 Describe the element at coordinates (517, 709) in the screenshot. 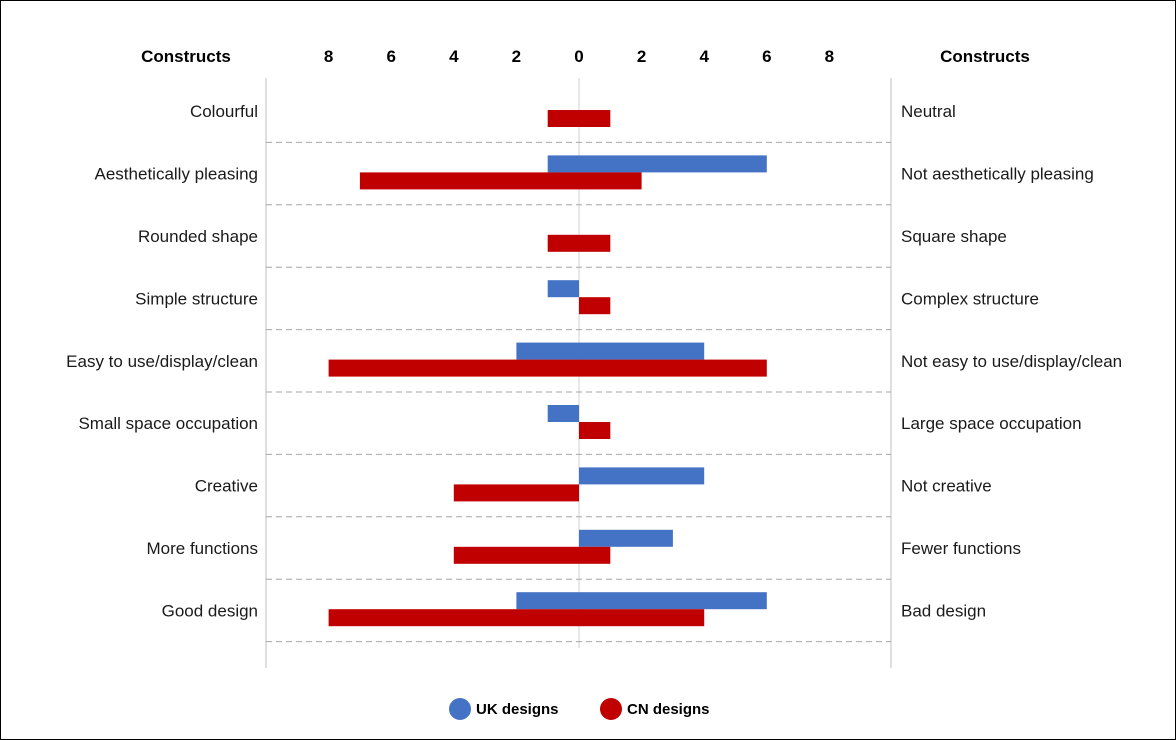

I see `legend-label: UK designs` at that location.